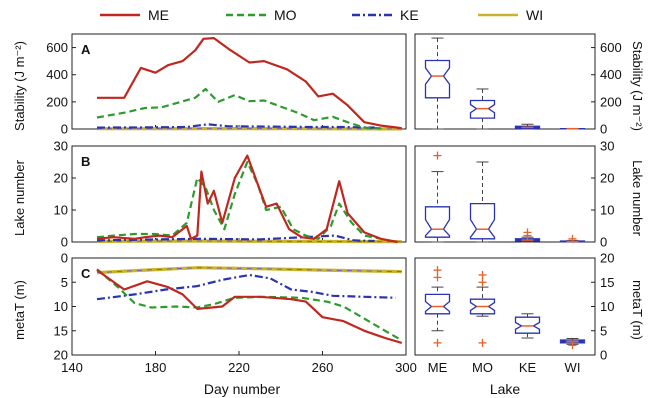 The height and width of the screenshot is (398, 649). Describe the element at coordinates (637, 310) in the screenshot. I see `right-y-label-c: metaT (m)` at that location.